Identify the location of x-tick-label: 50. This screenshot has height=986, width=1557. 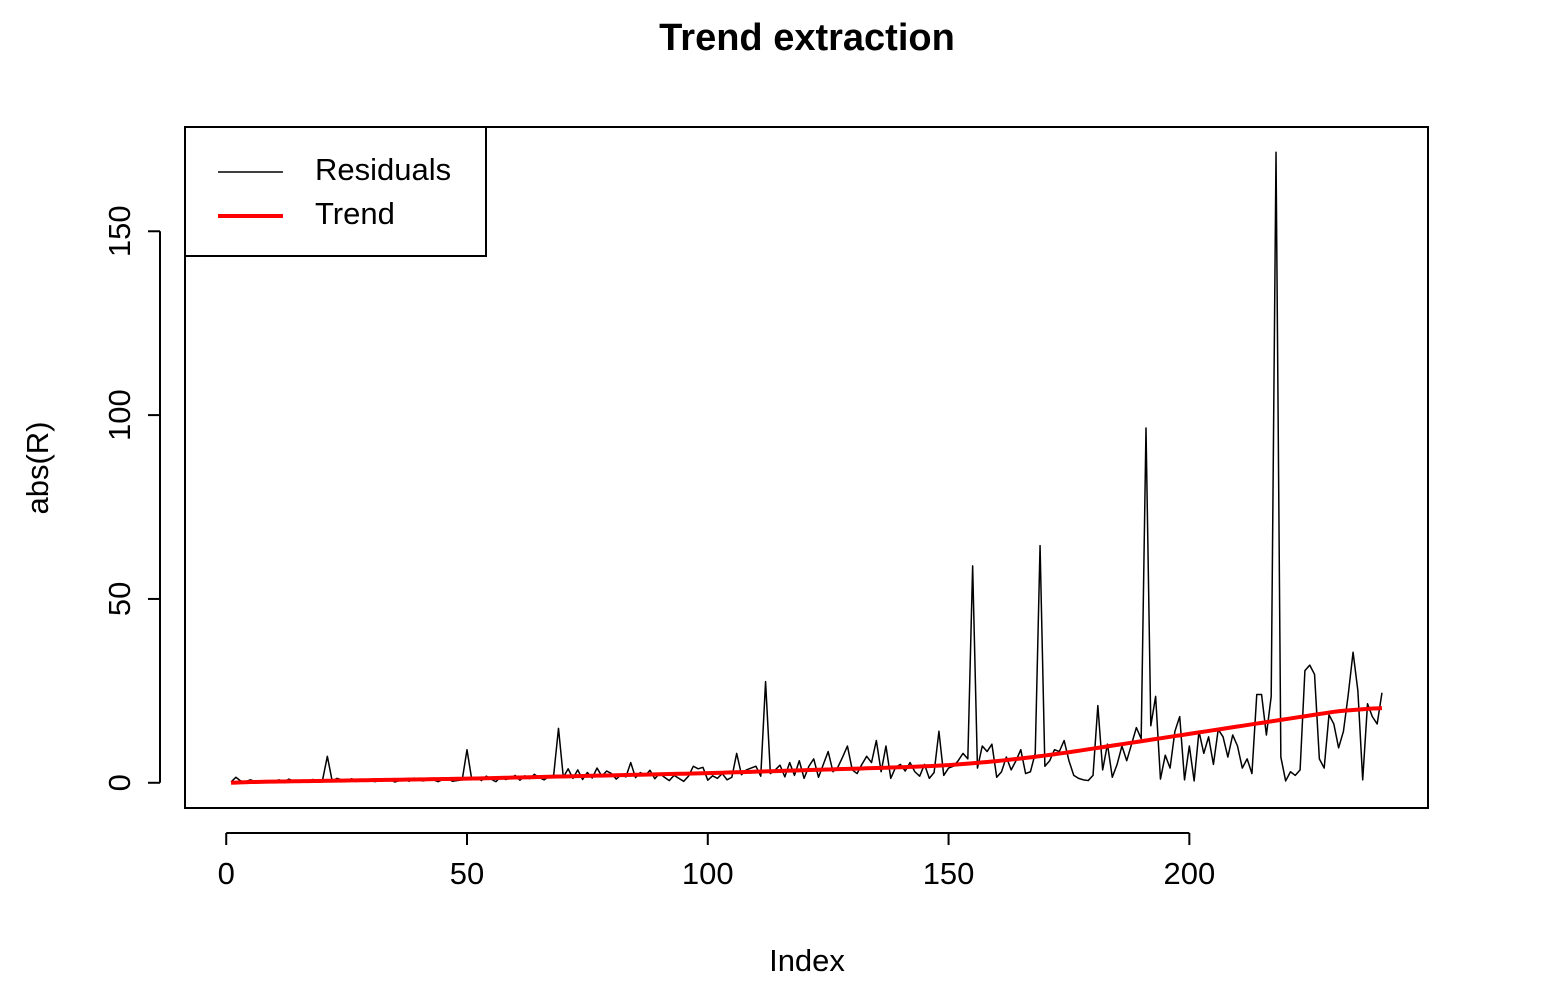
(467, 873).